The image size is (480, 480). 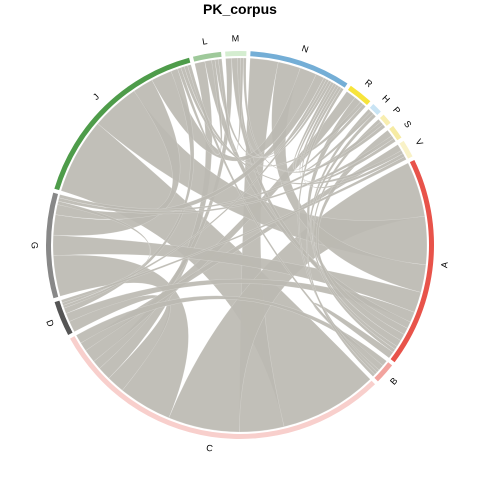 What do you see at coordinates (393, 381) in the screenshot?
I see `sector-label-B: B` at bounding box center [393, 381].